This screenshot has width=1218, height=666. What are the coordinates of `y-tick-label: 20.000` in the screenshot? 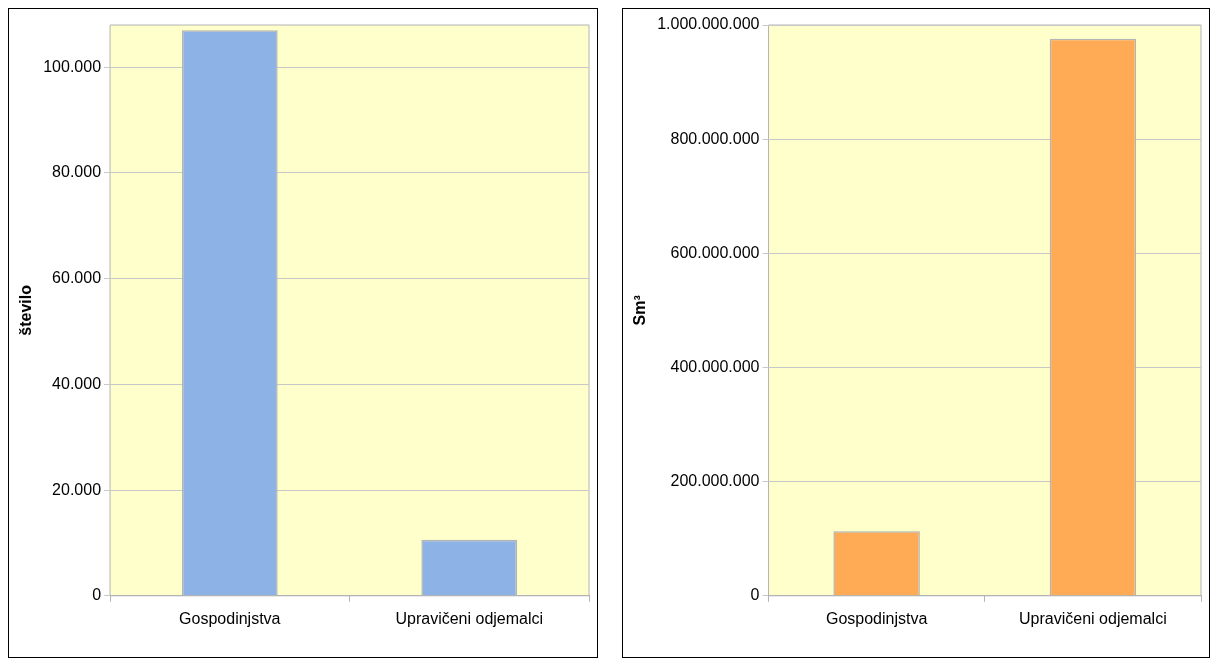 It's located at (77, 489).